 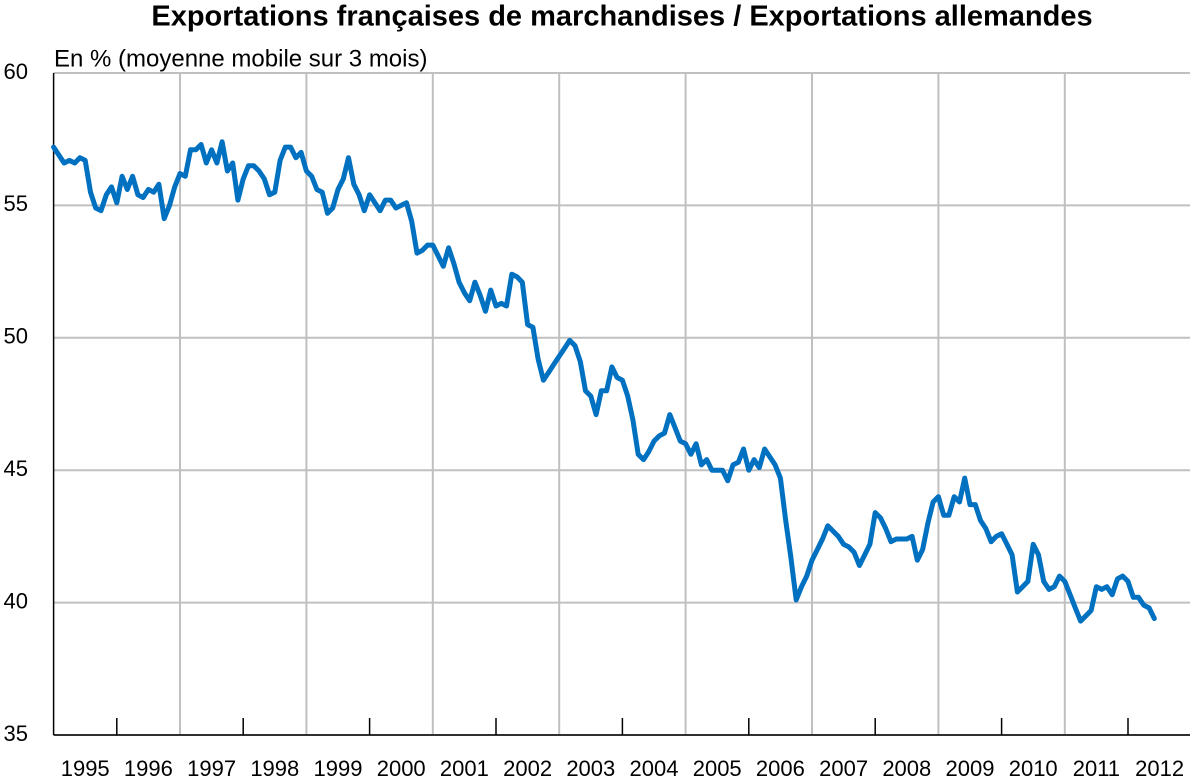 What do you see at coordinates (274, 768) in the screenshot?
I see `x-tick-label: 1998` at bounding box center [274, 768].